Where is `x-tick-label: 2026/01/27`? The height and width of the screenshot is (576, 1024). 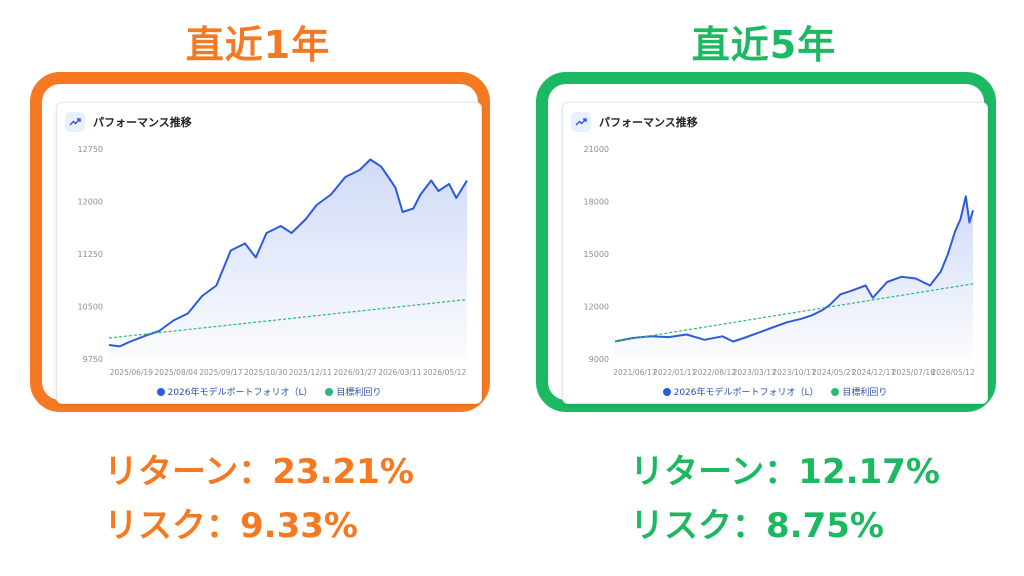
x-tick-label: 2026/01/27 is located at coordinates (355, 372).